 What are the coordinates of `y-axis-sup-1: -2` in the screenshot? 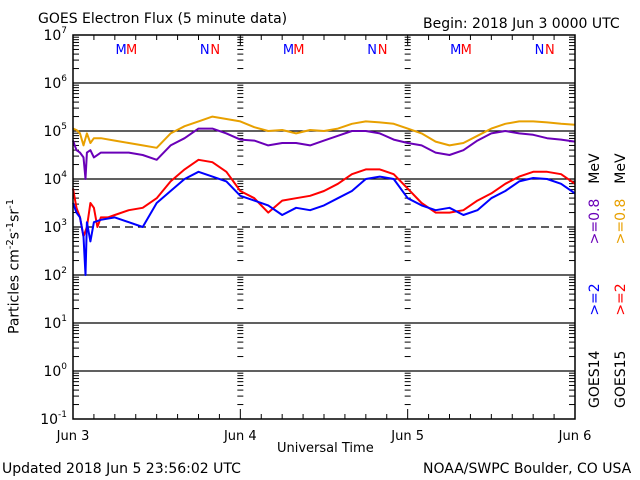 It's located at (10, 244).